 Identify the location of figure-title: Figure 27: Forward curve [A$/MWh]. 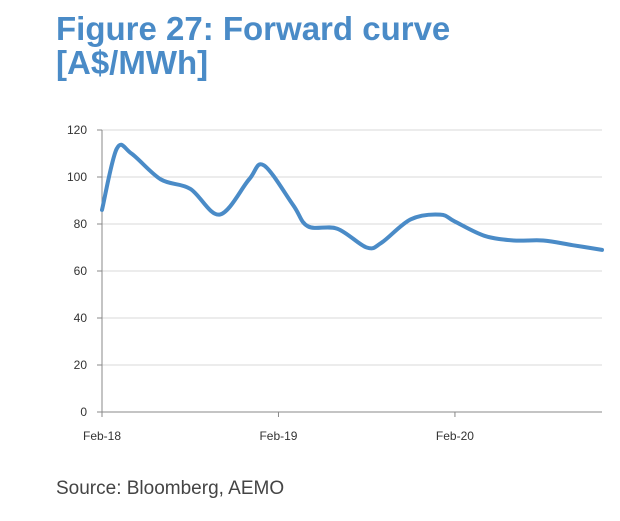
(253, 46).